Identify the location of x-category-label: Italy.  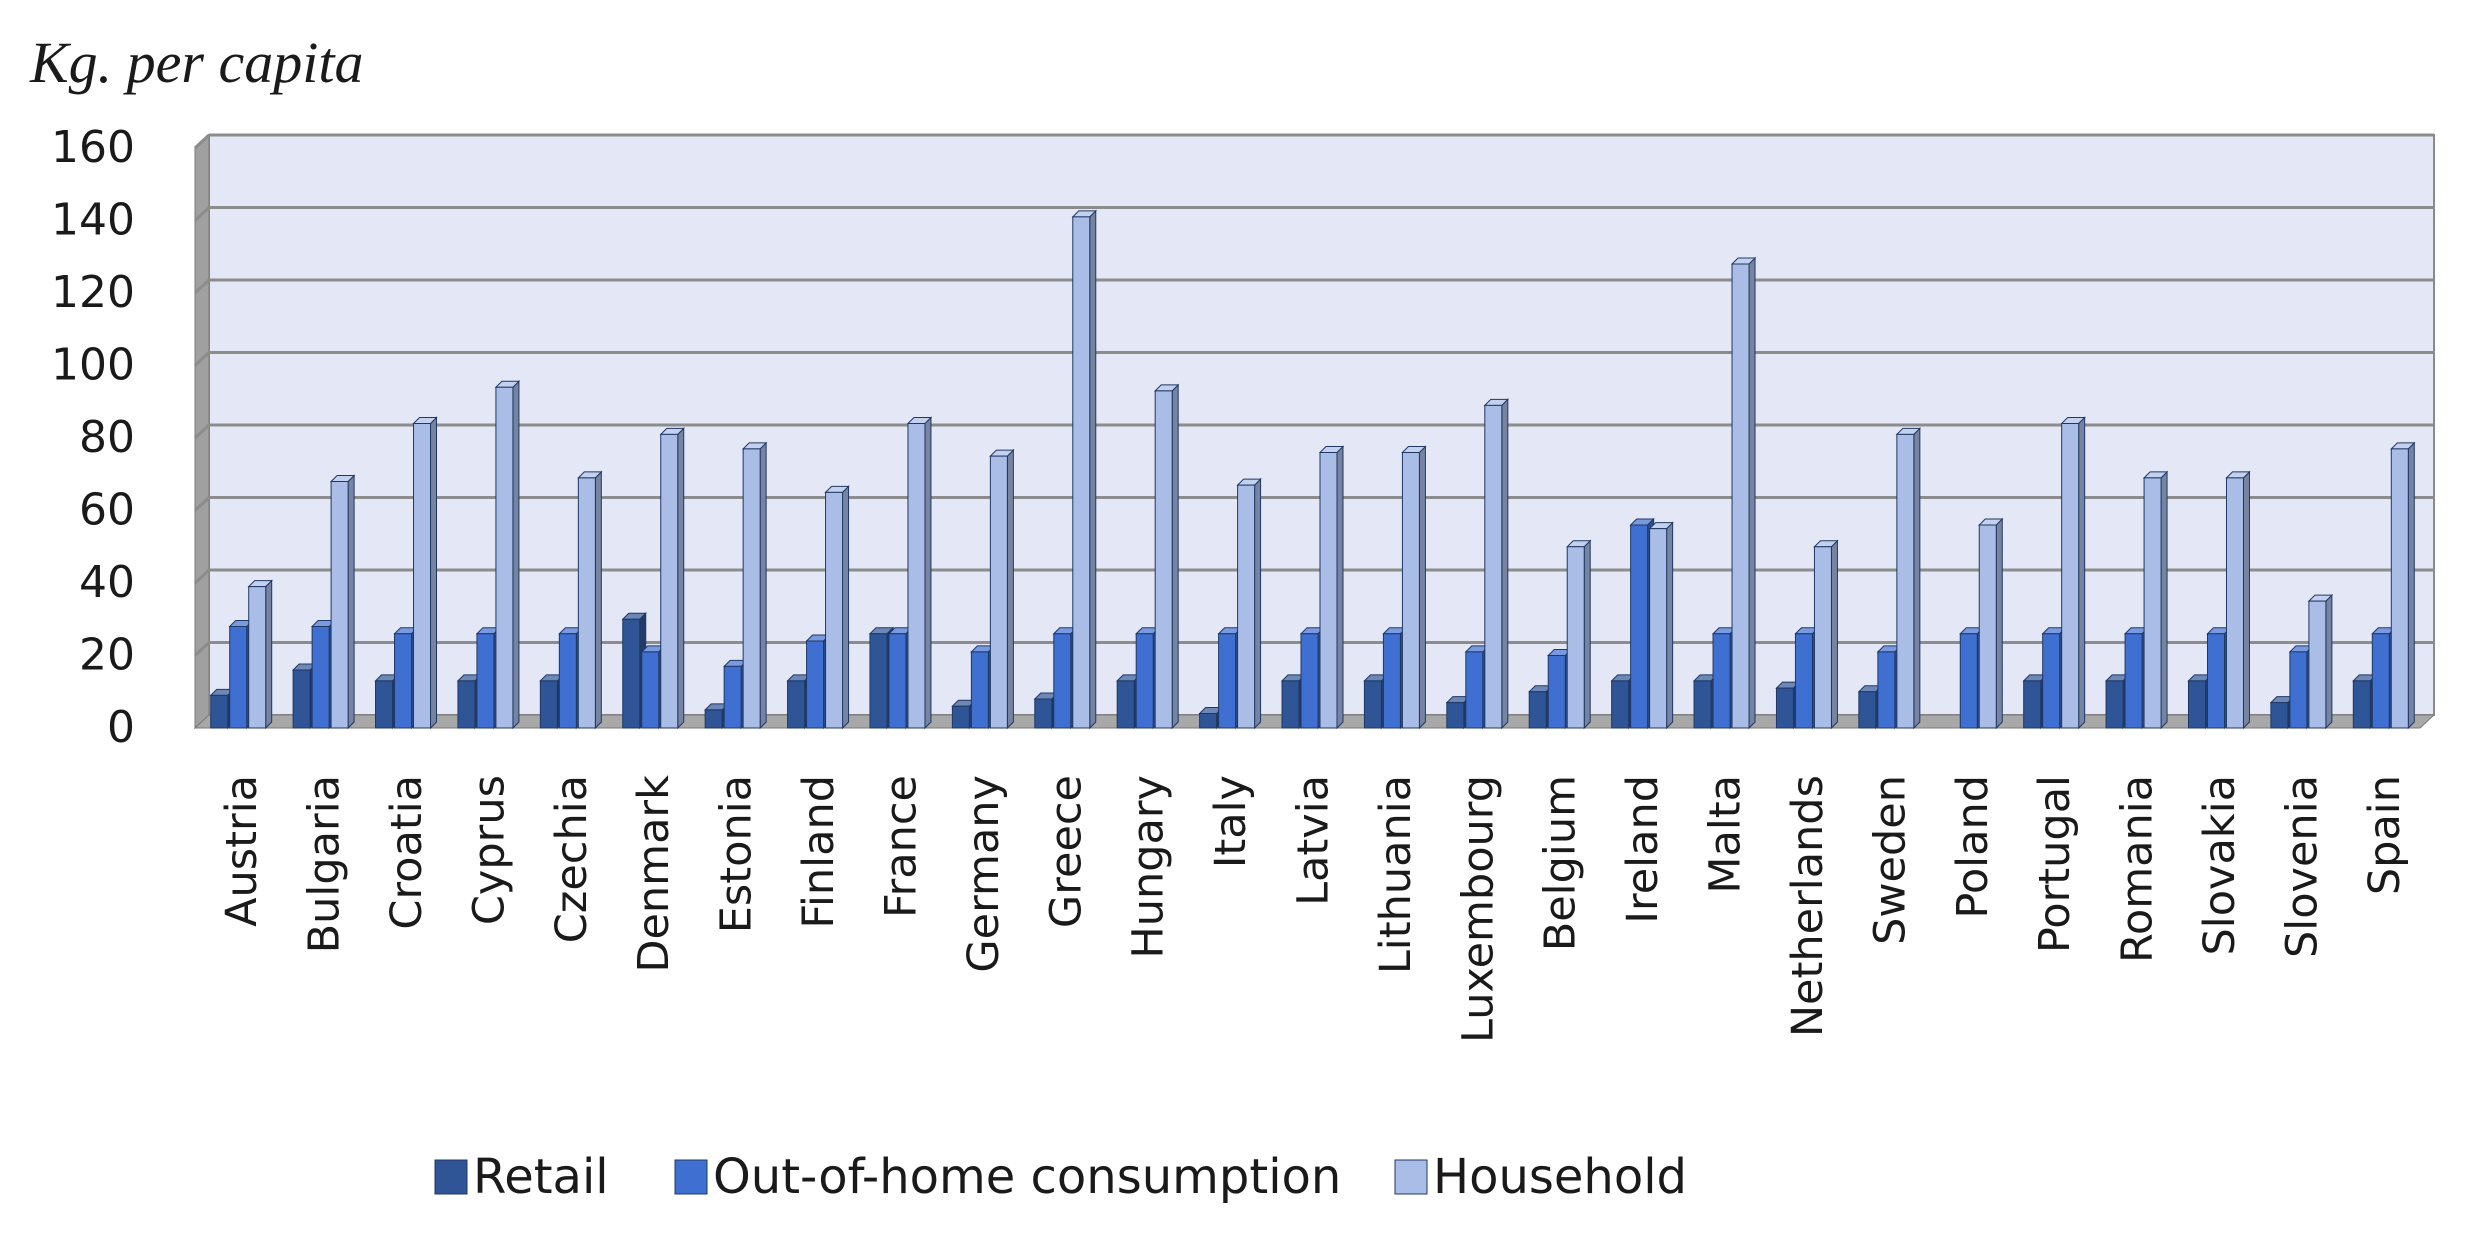
(1231, 821).